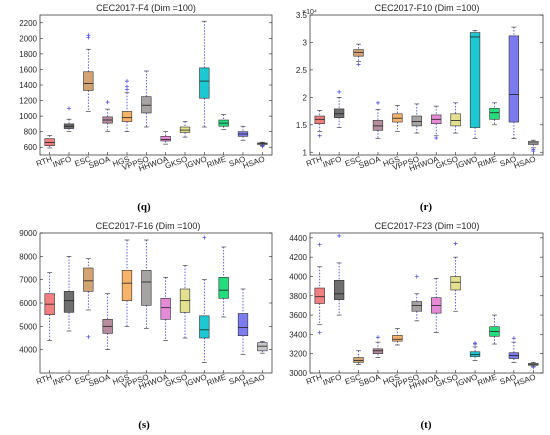  I want to click on y-tick-label: 2000, so click(28, 38).